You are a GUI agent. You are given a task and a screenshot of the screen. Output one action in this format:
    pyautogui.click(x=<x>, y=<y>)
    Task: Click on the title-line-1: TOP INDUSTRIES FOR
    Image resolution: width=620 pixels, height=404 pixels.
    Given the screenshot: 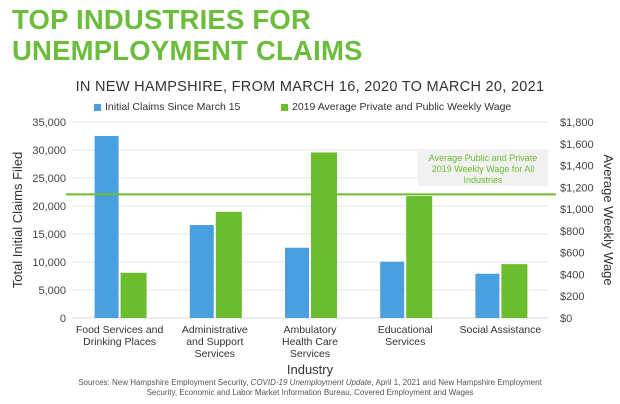 What is the action you would take?
    pyautogui.click(x=162, y=19)
    